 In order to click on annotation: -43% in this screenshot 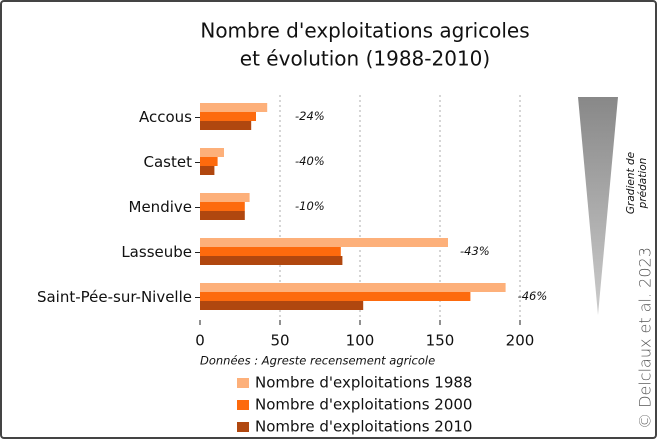, I will do `click(475, 251)`.